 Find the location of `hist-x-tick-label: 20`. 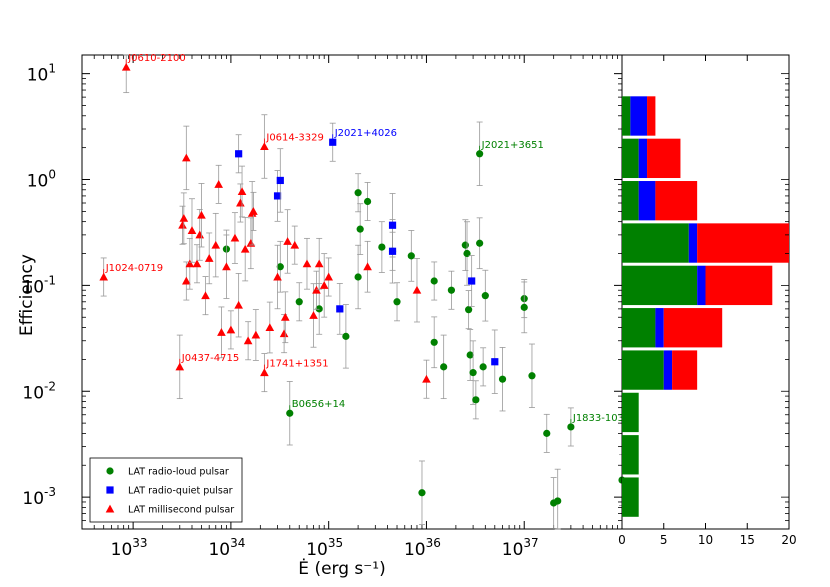

hist-x-tick-label: 20 is located at coordinates (788, 540).